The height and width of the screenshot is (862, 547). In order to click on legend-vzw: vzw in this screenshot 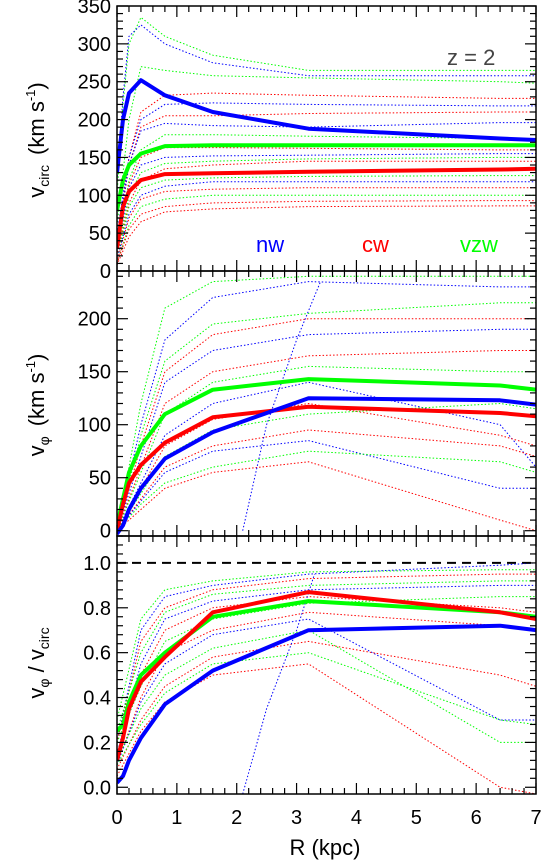, I will do `click(479, 244)`.